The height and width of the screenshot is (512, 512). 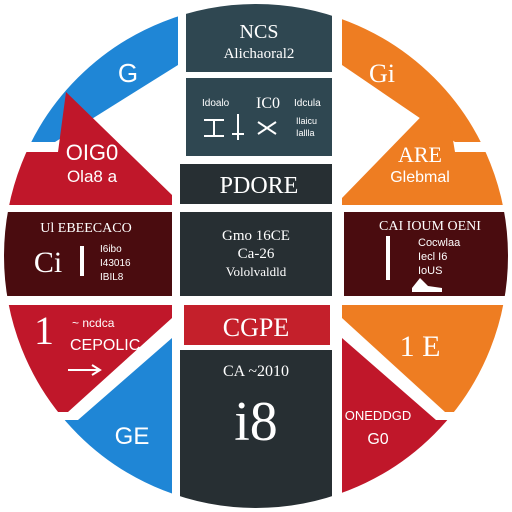 I want to click on top-left-label: G, so click(x=128, y=73).